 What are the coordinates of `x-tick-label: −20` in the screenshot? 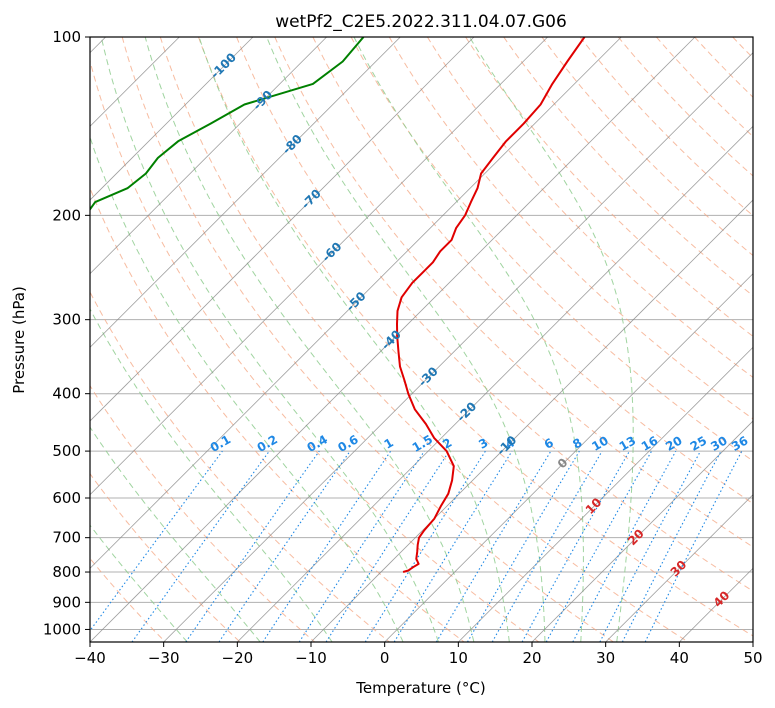 It's located at (238, 658).